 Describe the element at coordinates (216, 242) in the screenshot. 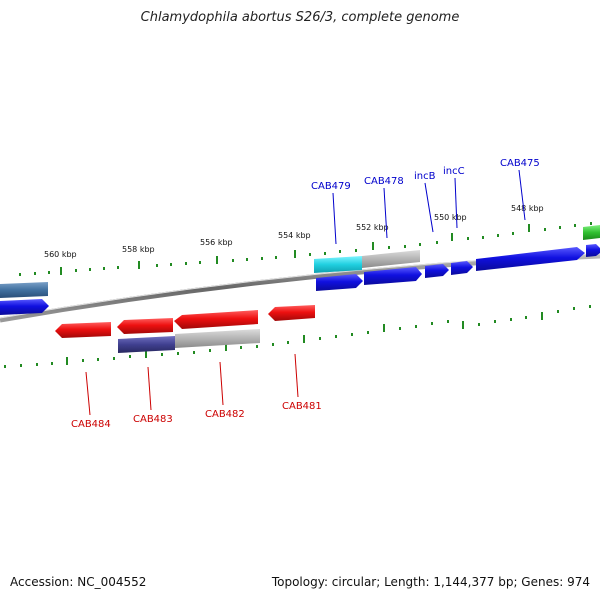

I see `scale-label: 556 kbp` at that location.